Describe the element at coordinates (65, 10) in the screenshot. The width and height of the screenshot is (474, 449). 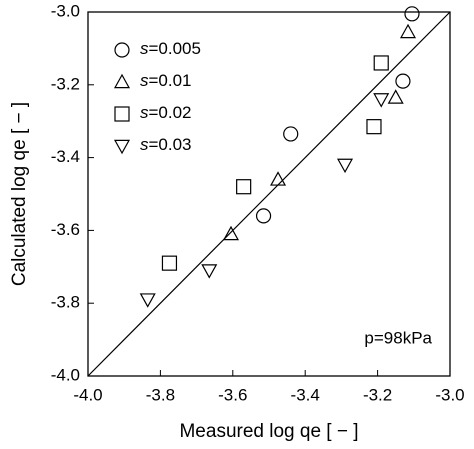
I see `y-tick-label: -3.0` at that location.